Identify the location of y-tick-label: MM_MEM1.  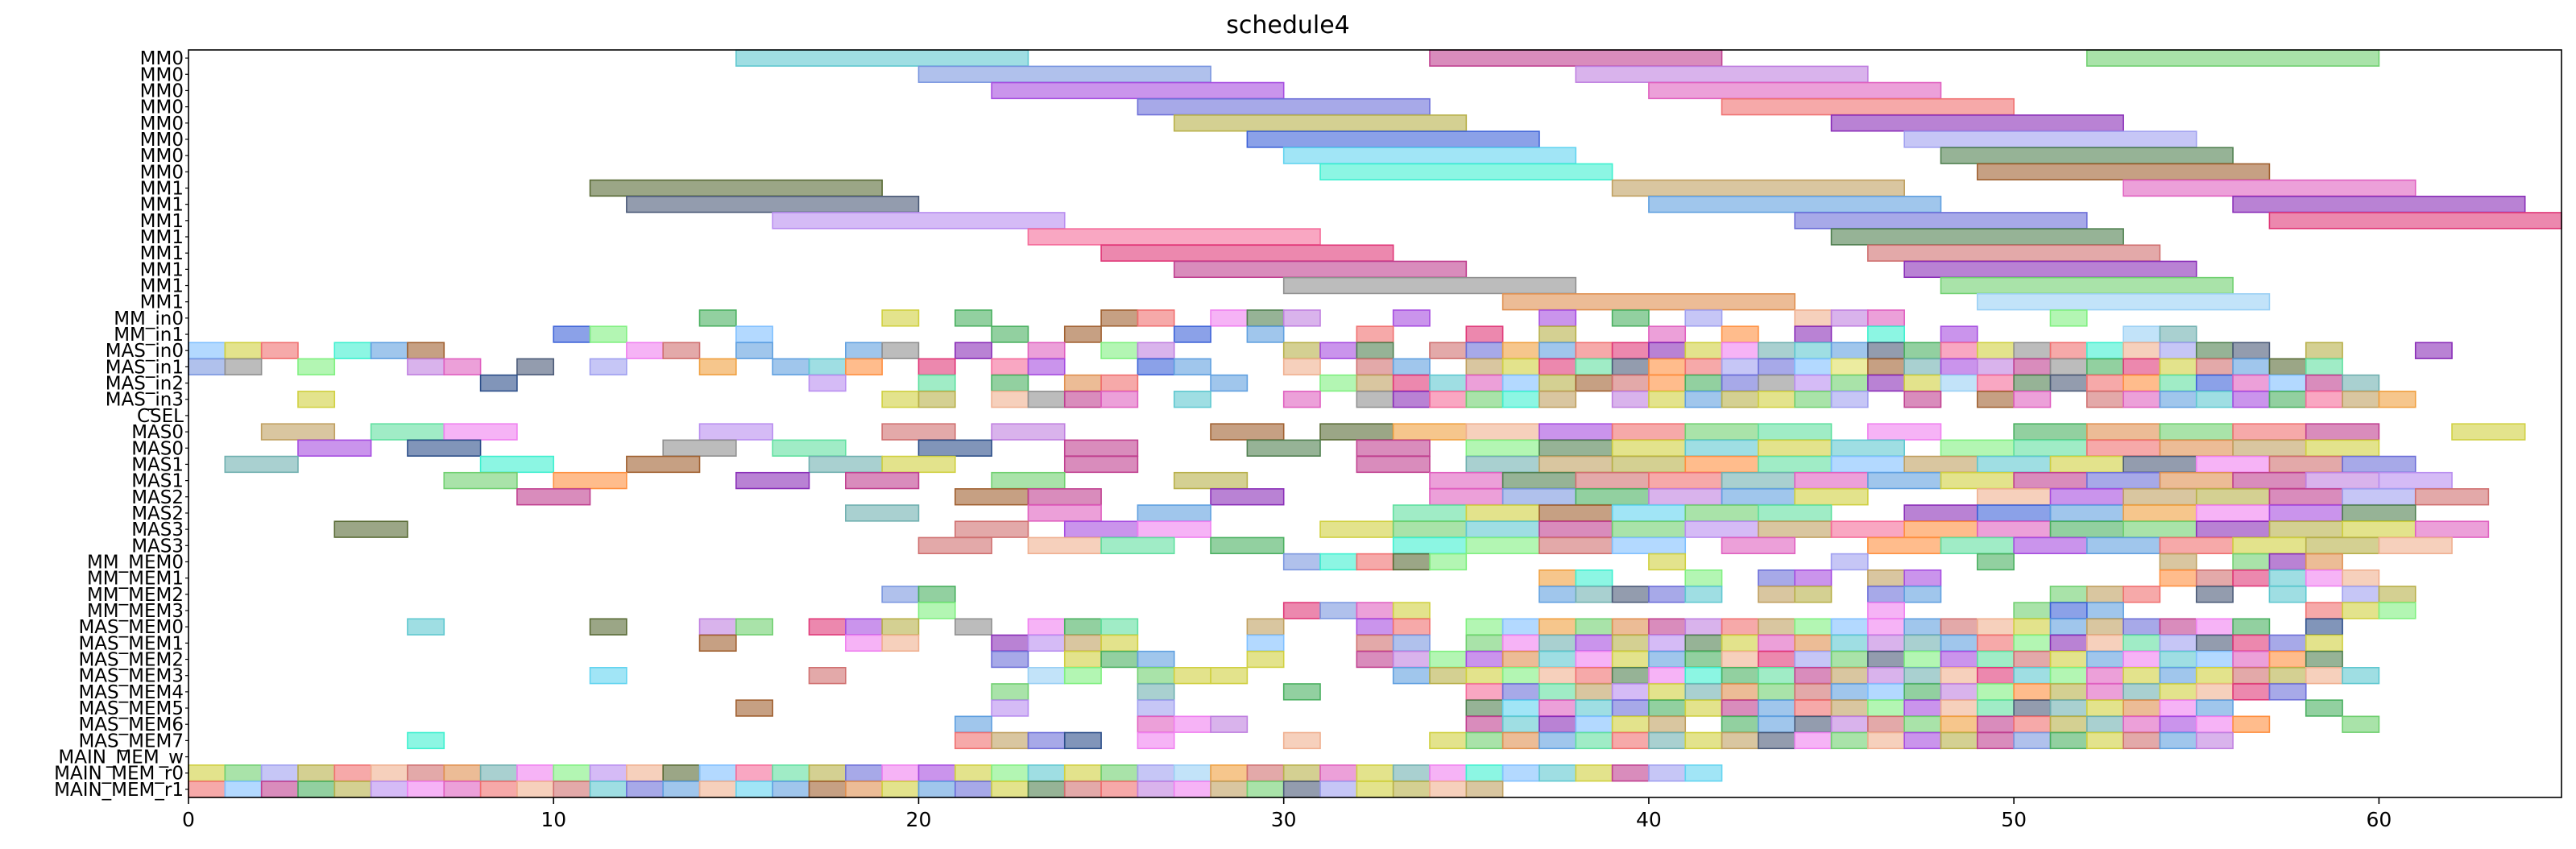
(135, 579).